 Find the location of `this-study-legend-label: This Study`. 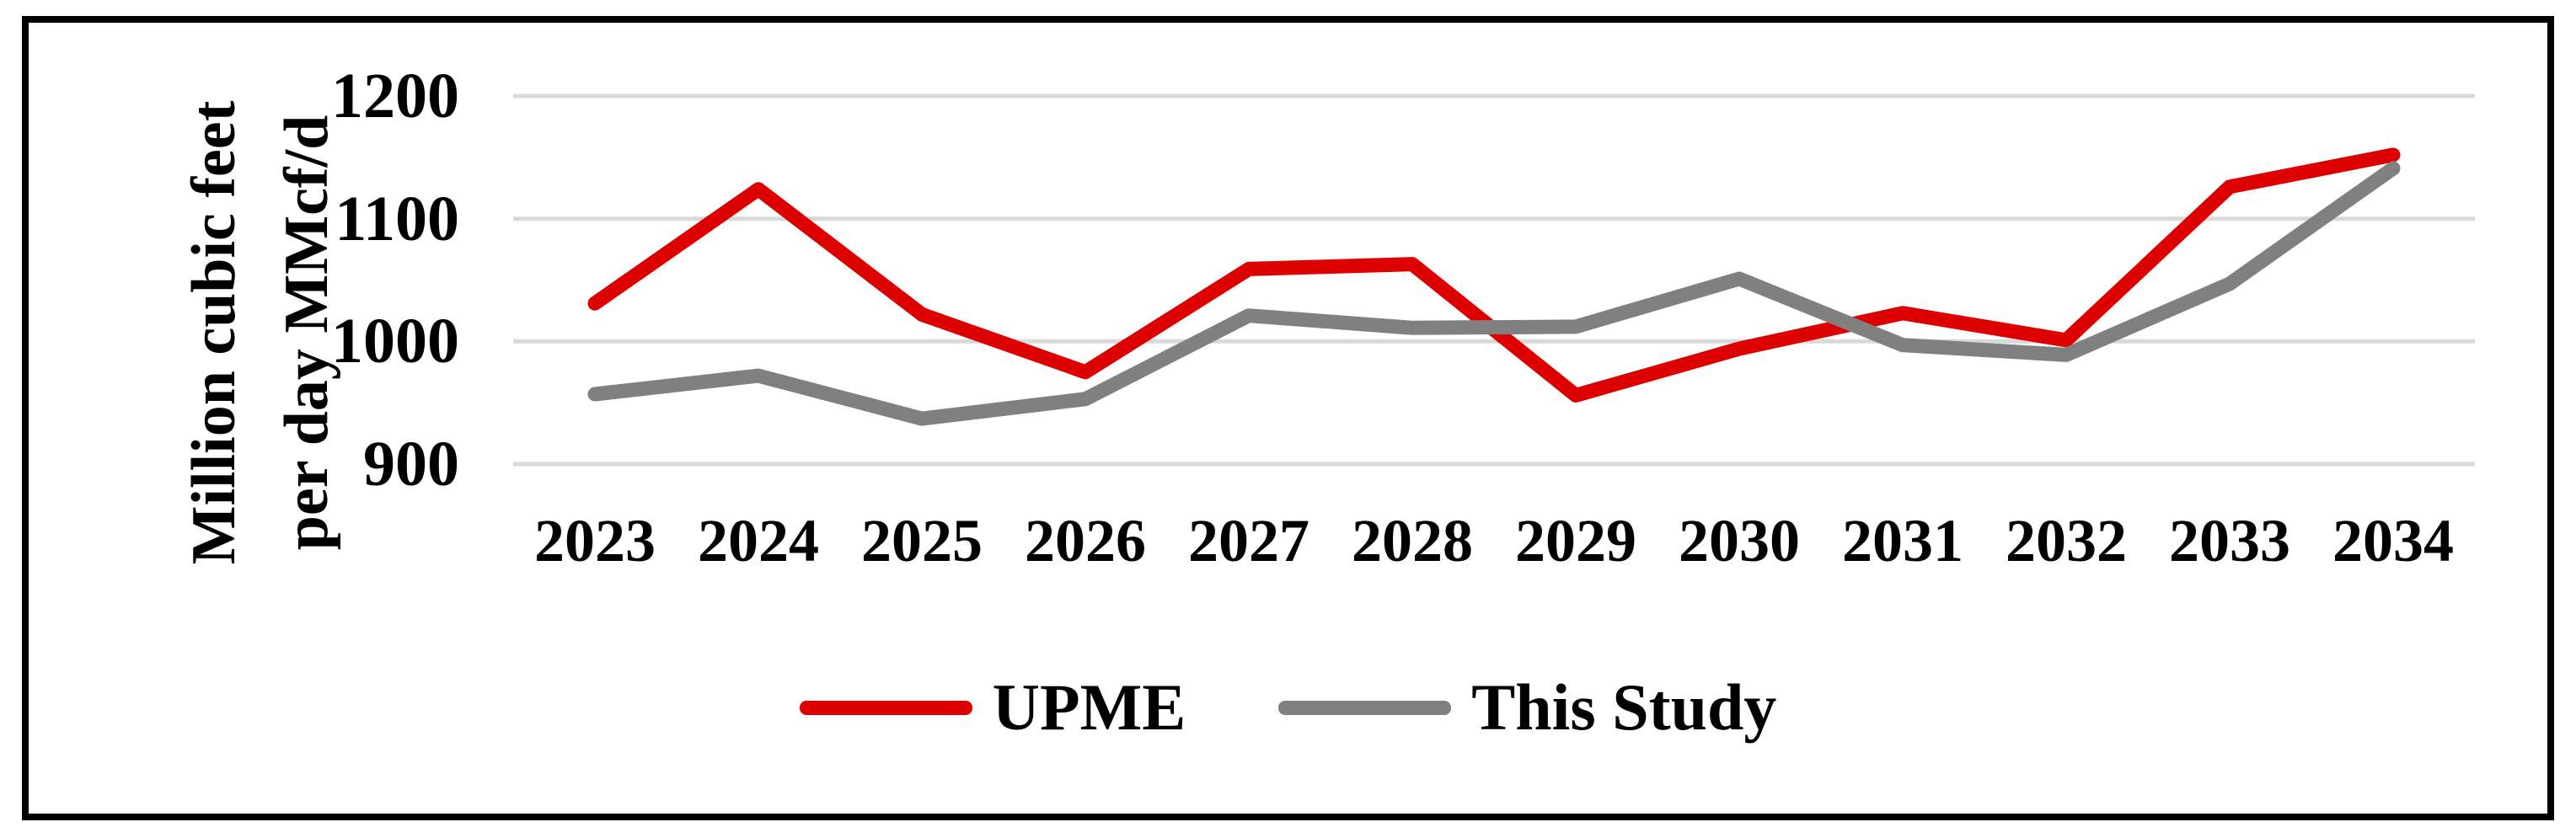

this-study-legend-label: This Study is located at coordinates (1624, 707).